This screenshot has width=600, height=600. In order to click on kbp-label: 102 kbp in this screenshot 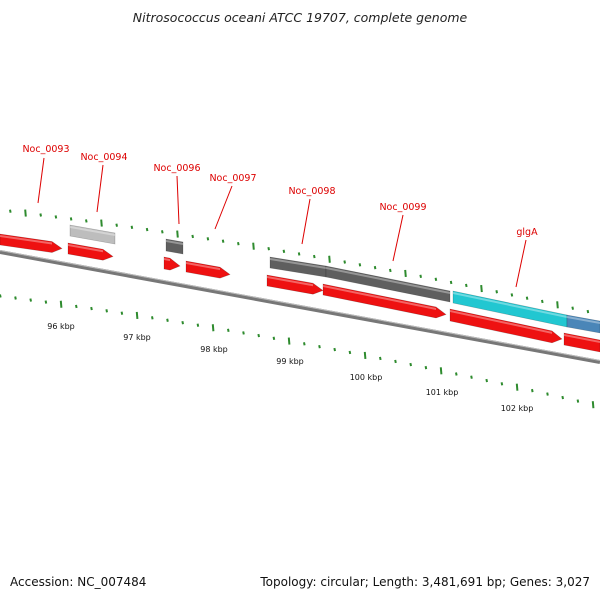, I will do `click(517, 408)`.